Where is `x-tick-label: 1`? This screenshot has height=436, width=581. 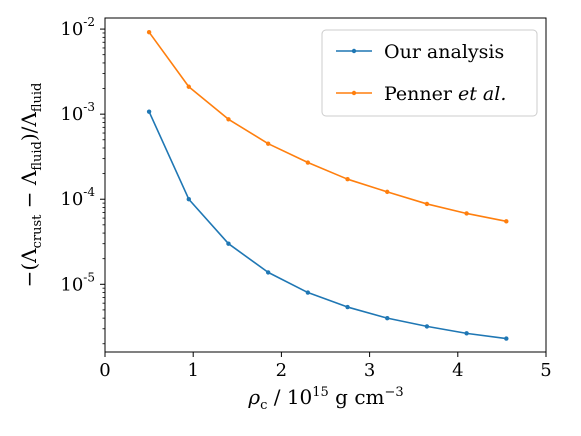 x-tick-label: 1 is located at coordinates (192, 370).